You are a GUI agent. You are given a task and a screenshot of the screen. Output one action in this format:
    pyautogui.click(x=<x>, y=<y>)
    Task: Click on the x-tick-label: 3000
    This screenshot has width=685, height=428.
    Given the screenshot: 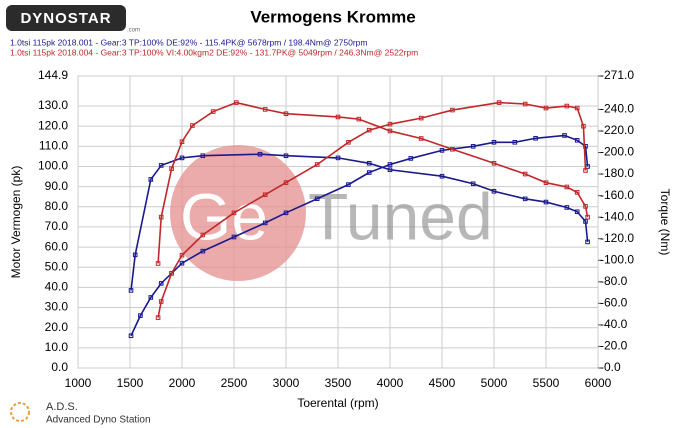 What is the action you would take?
    pyautogui.click(x=286, y=383)
    